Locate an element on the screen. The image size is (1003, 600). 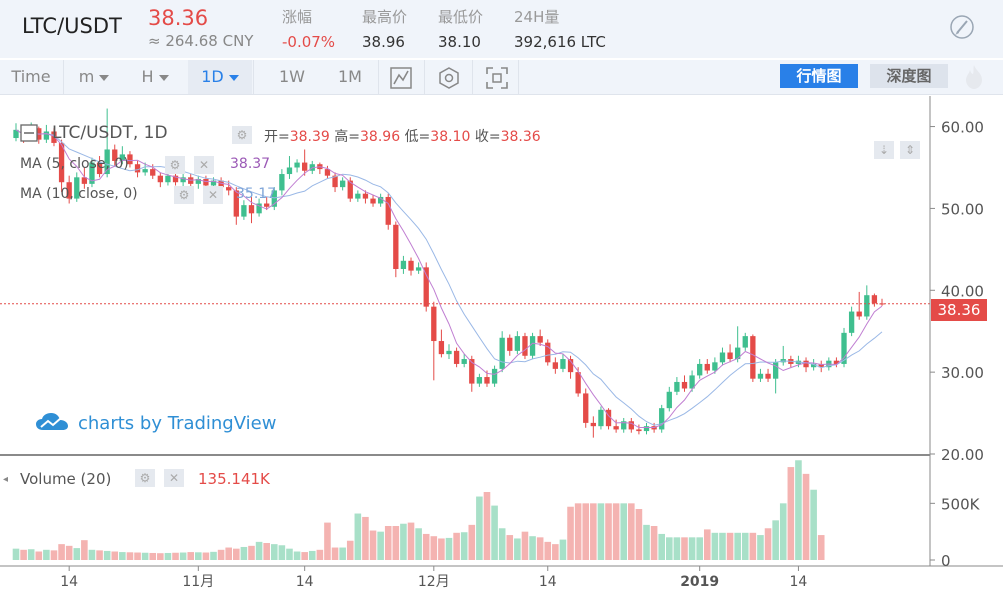
ma5-settings-button: ⚙ is located at coordinates (175, 165).